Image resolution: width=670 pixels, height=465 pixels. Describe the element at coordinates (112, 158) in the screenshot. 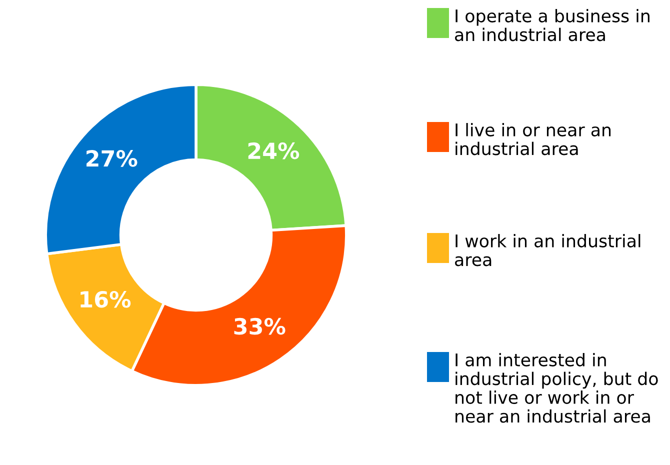

I see `data-label: 27%` at that location.